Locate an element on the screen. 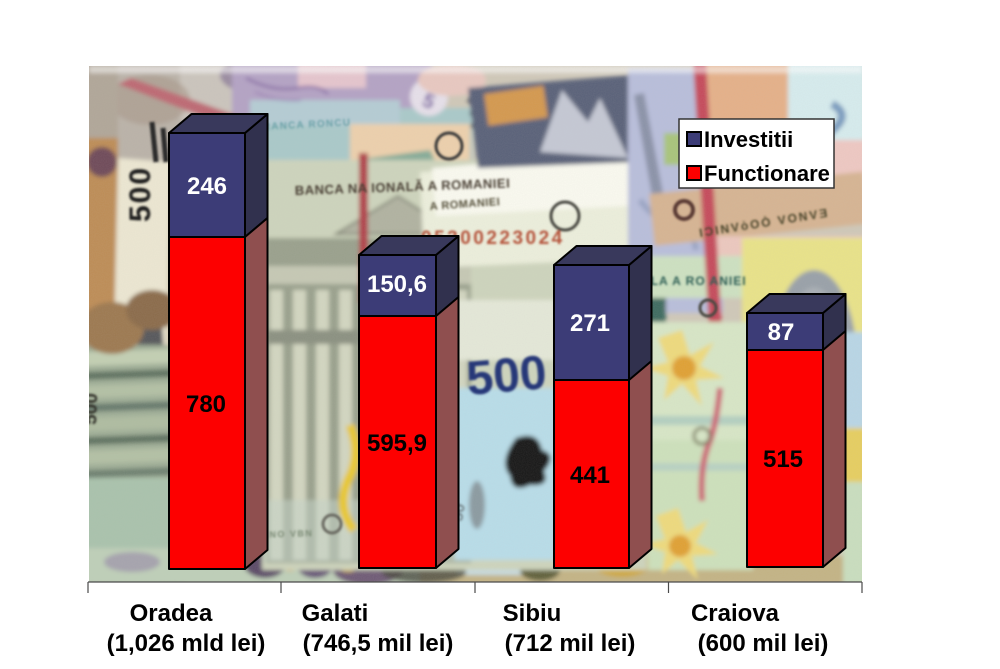 This screenshot has width=1000, height=669. svg-text: ALA A RO ANIEI is located at coordinates (694, 281).